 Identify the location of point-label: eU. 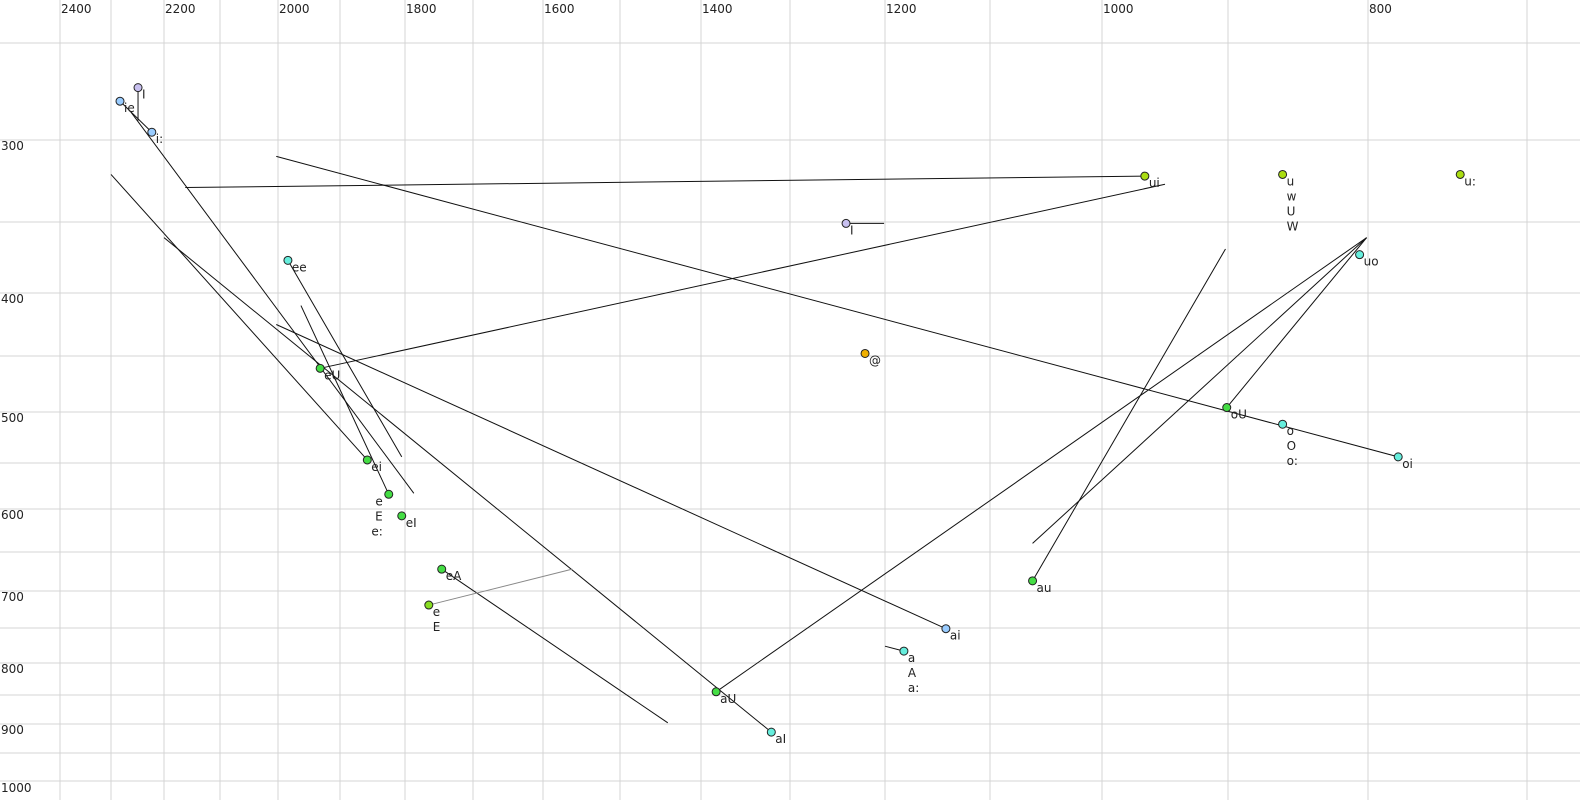
(332, 375).